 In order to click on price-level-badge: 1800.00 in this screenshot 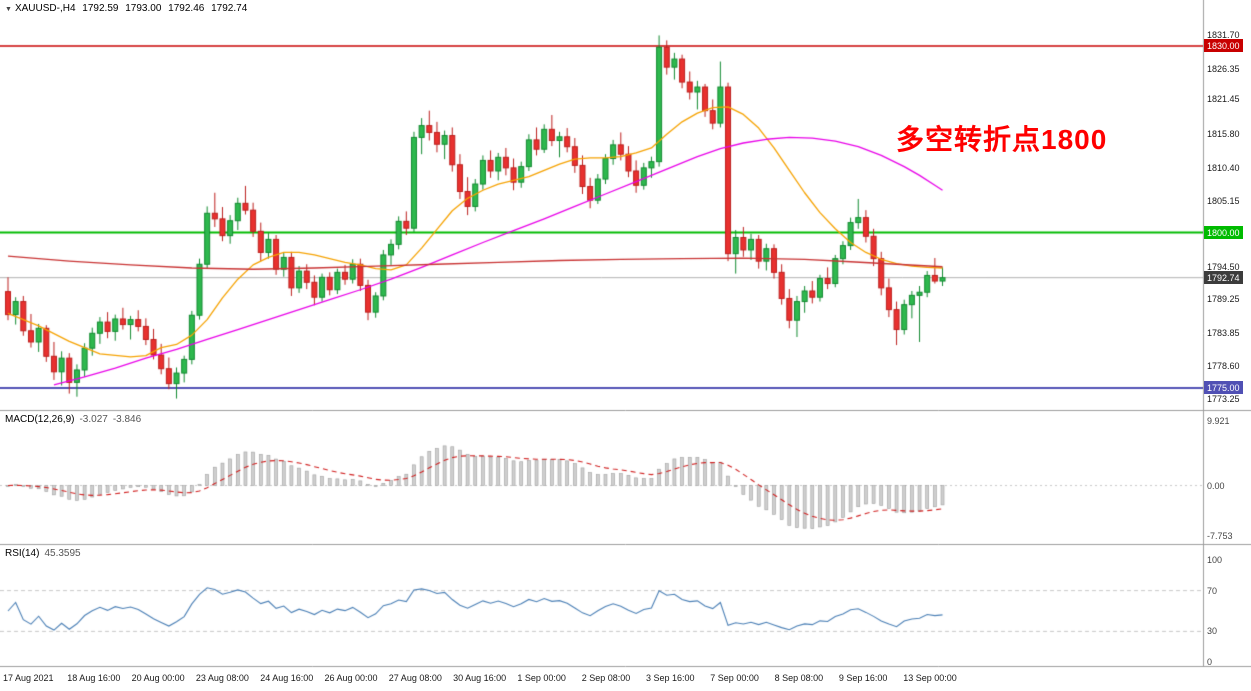, I will do `click(1223, 232)`.